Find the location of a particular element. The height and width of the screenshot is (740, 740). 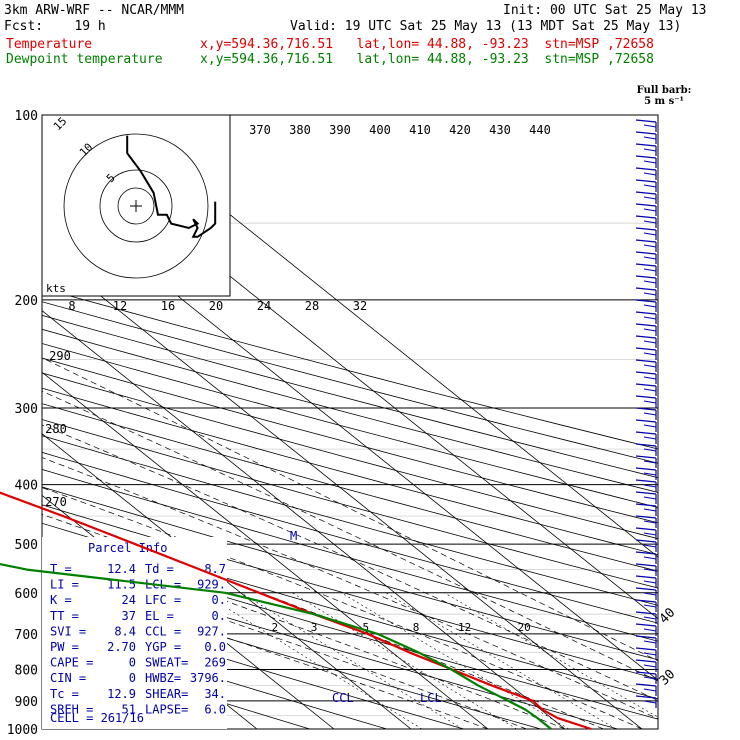

theta-label: 410 is located at coordinates (420, 130).